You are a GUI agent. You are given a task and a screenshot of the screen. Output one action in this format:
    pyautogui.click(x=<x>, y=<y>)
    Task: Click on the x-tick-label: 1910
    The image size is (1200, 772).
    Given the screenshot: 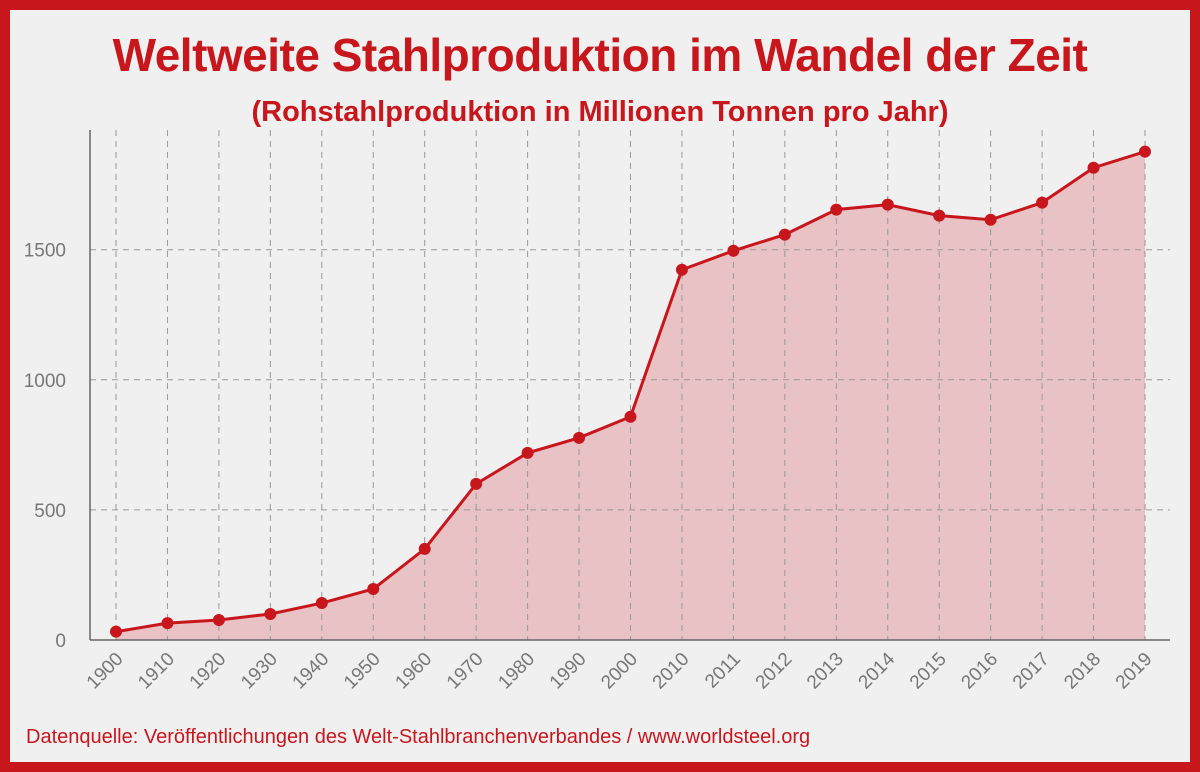 What is the action you would take?
    pyautogui.click(x=156, y=671)
    